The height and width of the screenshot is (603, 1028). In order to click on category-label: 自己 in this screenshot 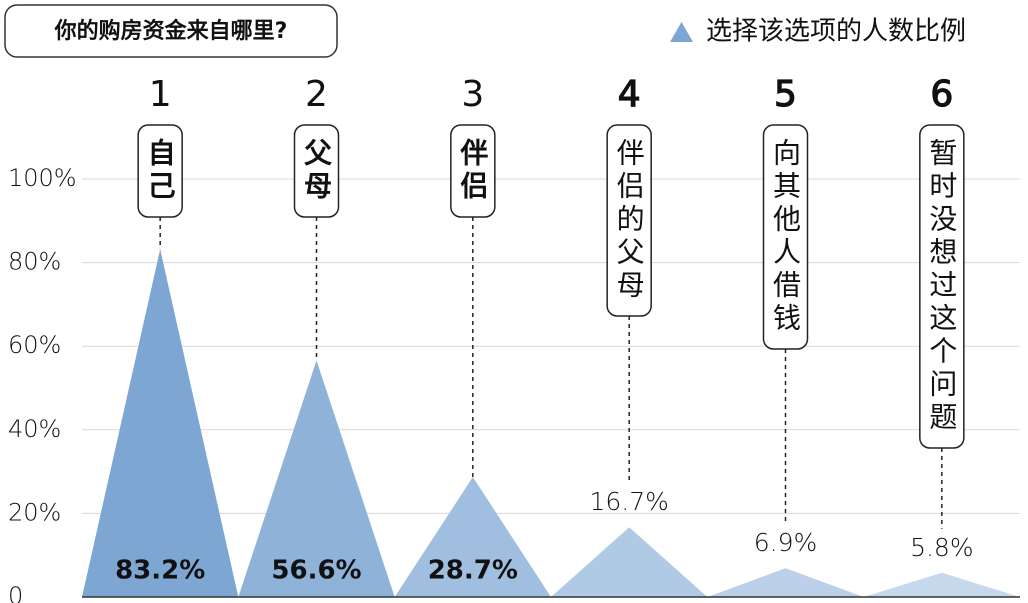, I will do `click(160, 171)`.